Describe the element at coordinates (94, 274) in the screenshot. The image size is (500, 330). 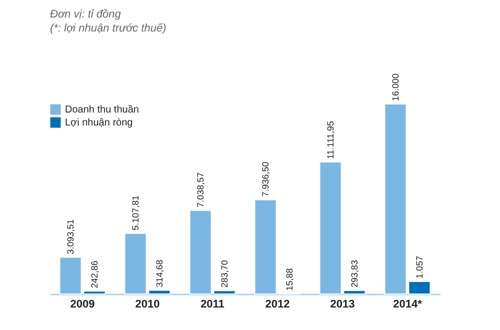
I see `data-label: 242,86` at that location.